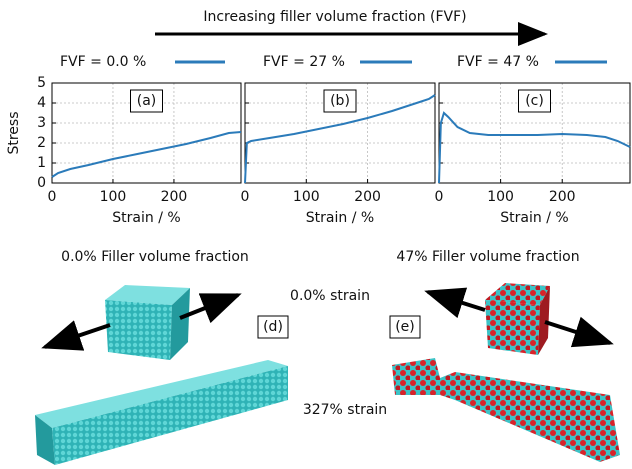 Image resolution: width=632 pixels, height=469 pixels. I want to click on y-tick-label: 3, so click(41, 123).